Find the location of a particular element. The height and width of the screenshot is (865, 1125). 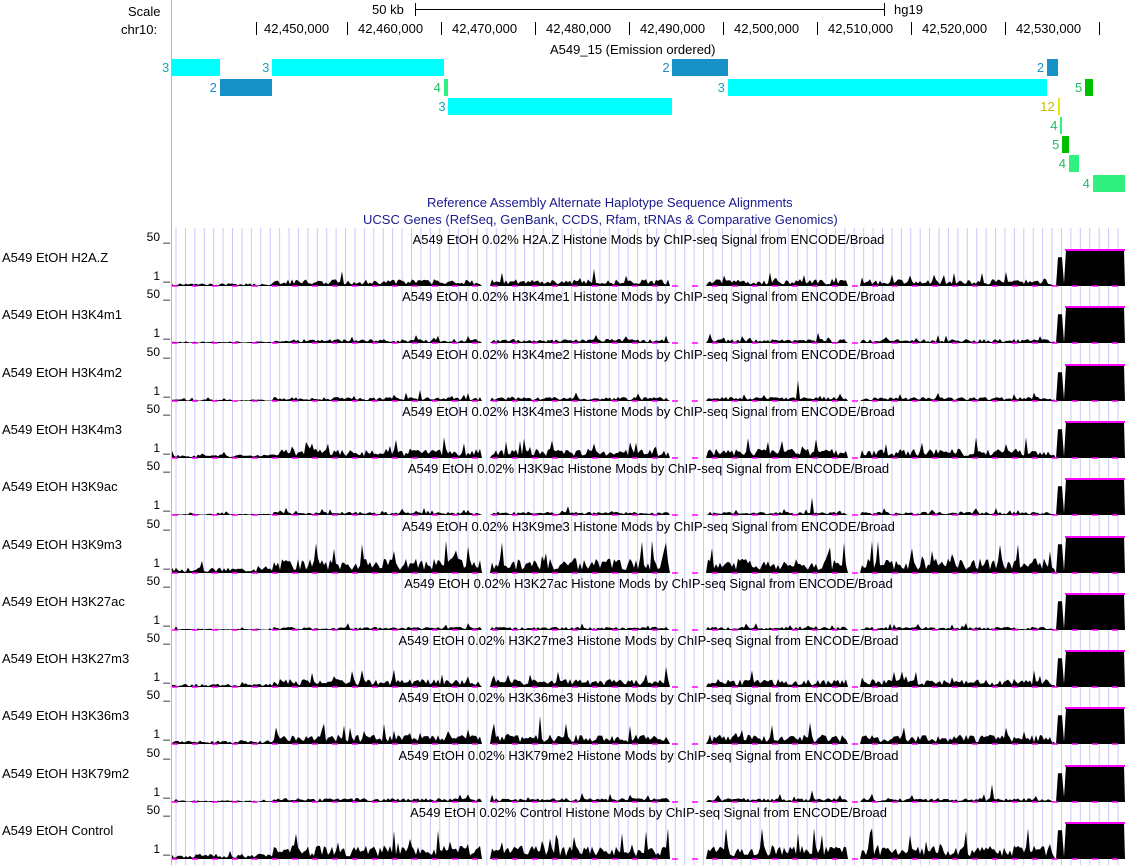

coordinate-label: 42,480,000 is located at coordinates (579, 28).